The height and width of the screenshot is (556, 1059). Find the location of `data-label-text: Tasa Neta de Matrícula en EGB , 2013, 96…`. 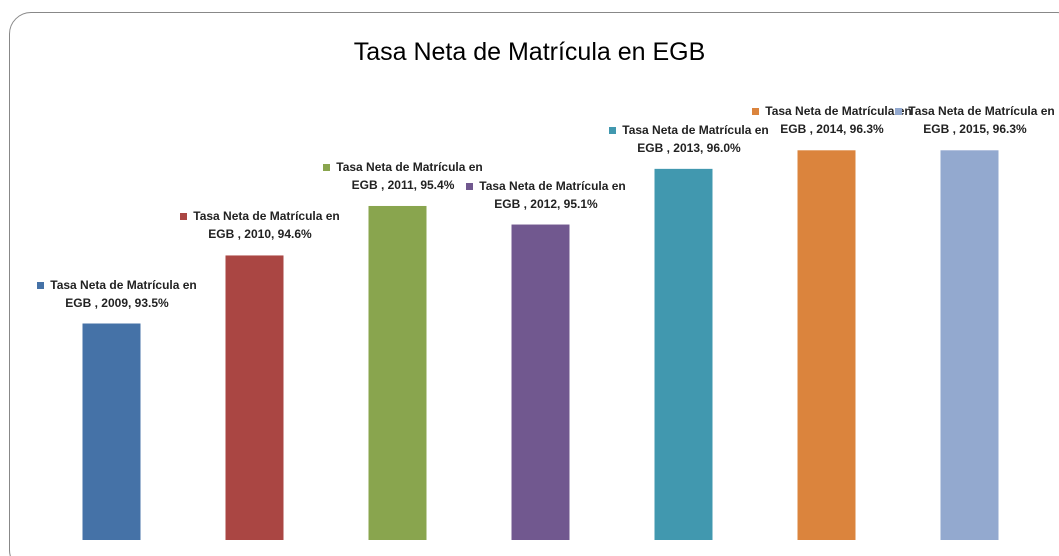

data-label-text: Tasa Neta de Matrícula en EGB , 2013, 96… is located at coordinates (695, 138).